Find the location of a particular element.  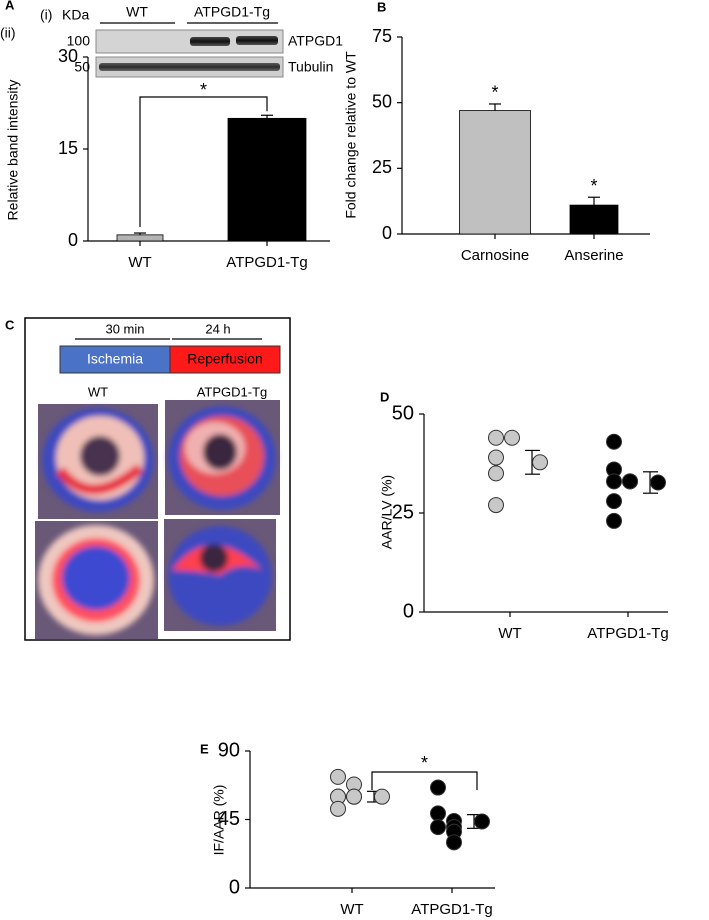

blot-group: WT is located at coordinates (137, 12).